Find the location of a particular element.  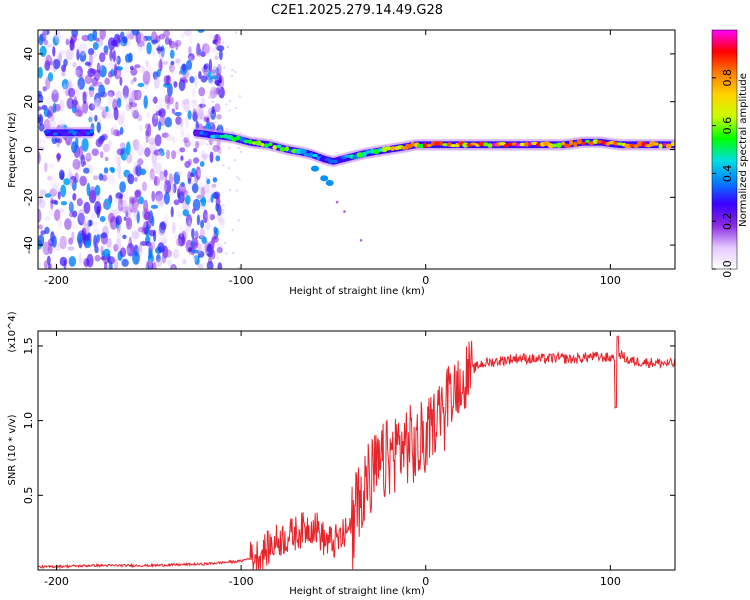

colorbar-ticks: 0.0 0.2 0.4 0.6 0.8 is located at coordinates (723, 173).